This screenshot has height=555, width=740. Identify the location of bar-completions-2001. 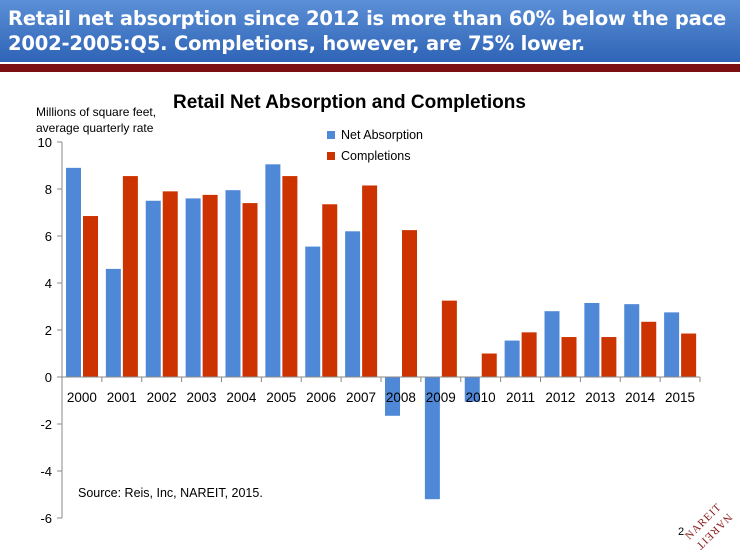
(130, 276).